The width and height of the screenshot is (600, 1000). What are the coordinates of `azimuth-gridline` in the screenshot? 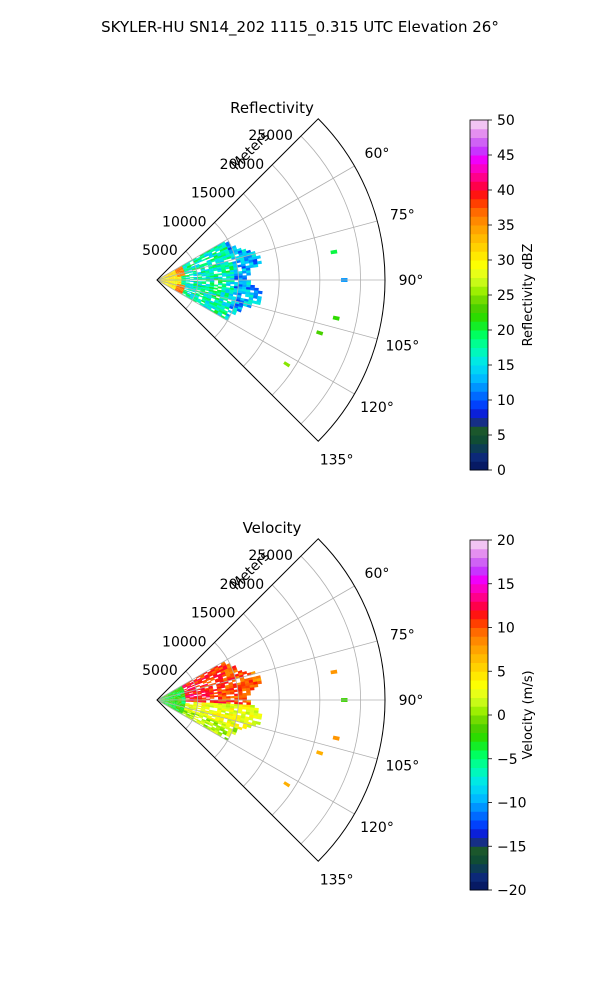 It's located at (255, 223).